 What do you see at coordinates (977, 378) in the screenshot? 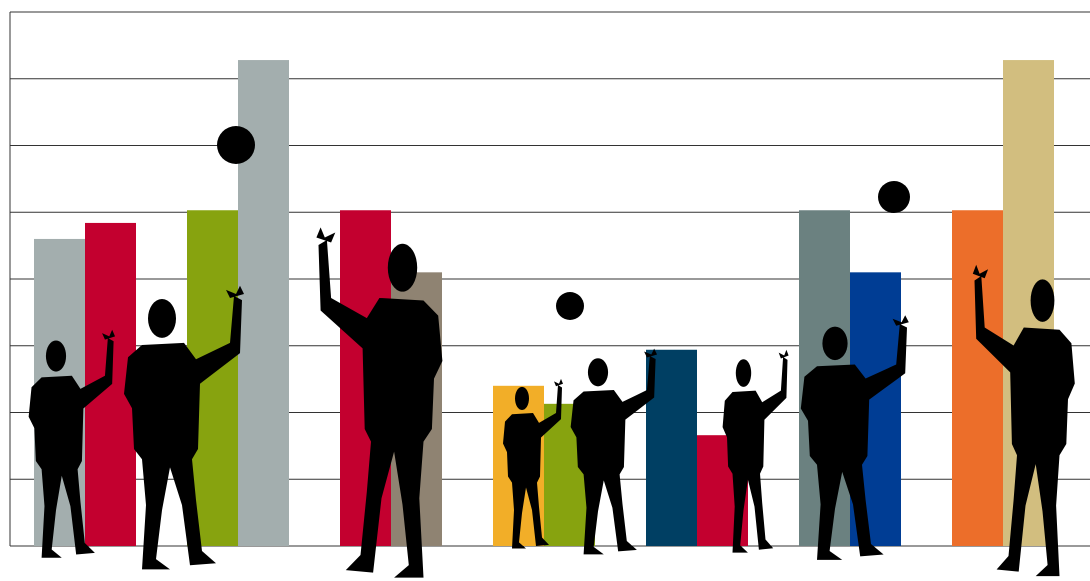
I see `bar` at bounding box center [977, 378].